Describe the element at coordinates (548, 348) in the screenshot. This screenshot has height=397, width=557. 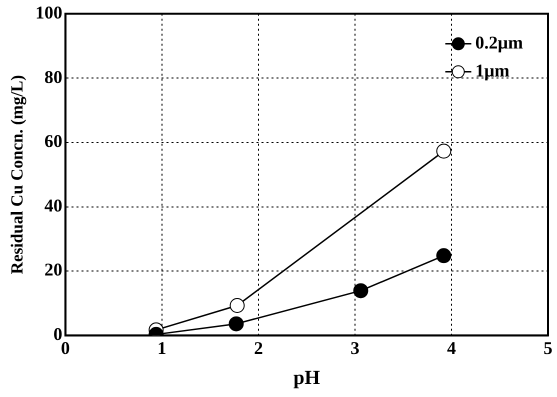
I see `x-tick-label: 5` at that location.